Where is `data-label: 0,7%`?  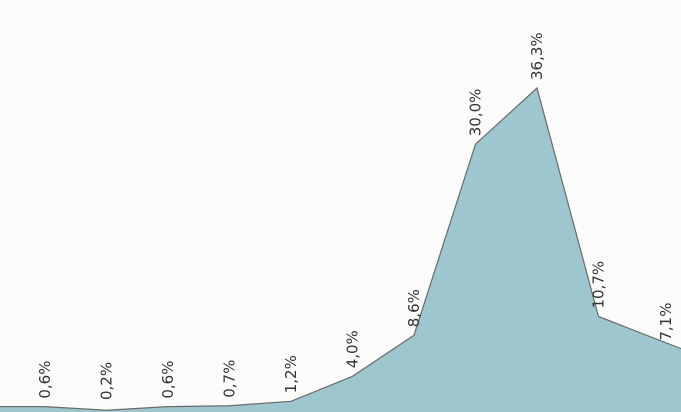 data-label: 0,7% is located at coordinates (230, 379).